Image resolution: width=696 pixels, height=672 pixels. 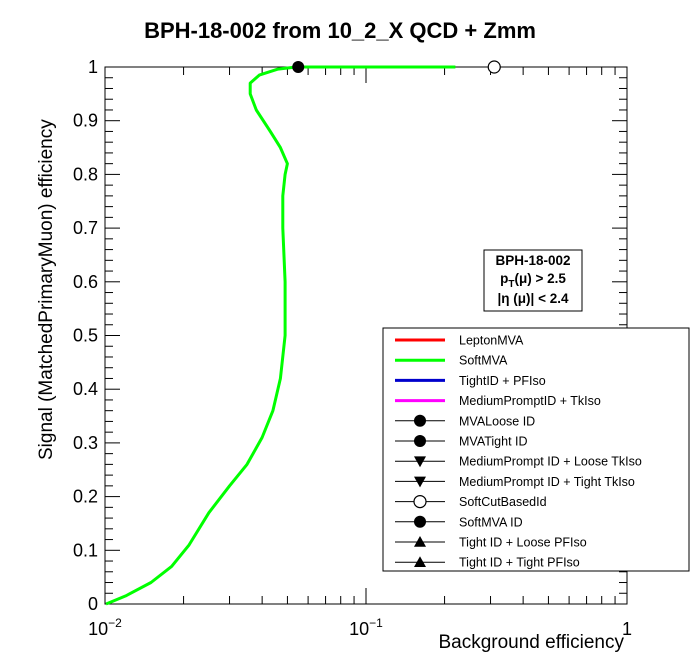 I want to click on legend-label-softmva-id: SoftMVA ID, so click(x=491, y=522).